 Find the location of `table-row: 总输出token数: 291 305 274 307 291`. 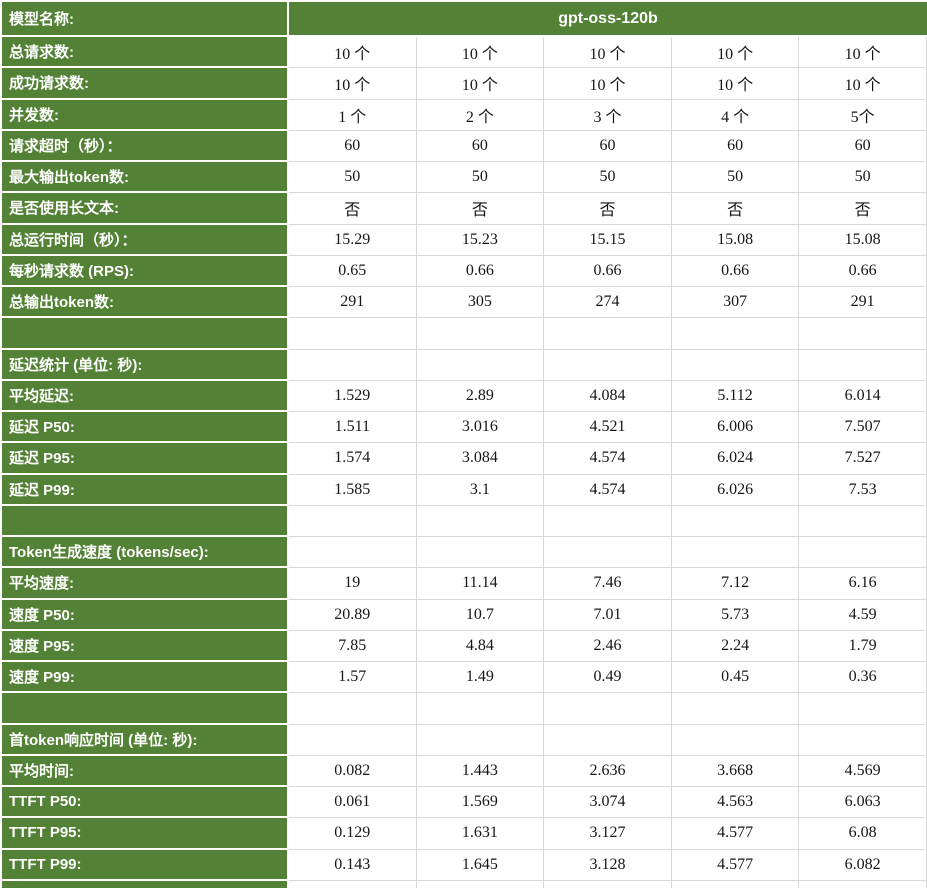

table-row: 总输出token数: 291 305 274 307 291 is located at coordinates (464, 303).